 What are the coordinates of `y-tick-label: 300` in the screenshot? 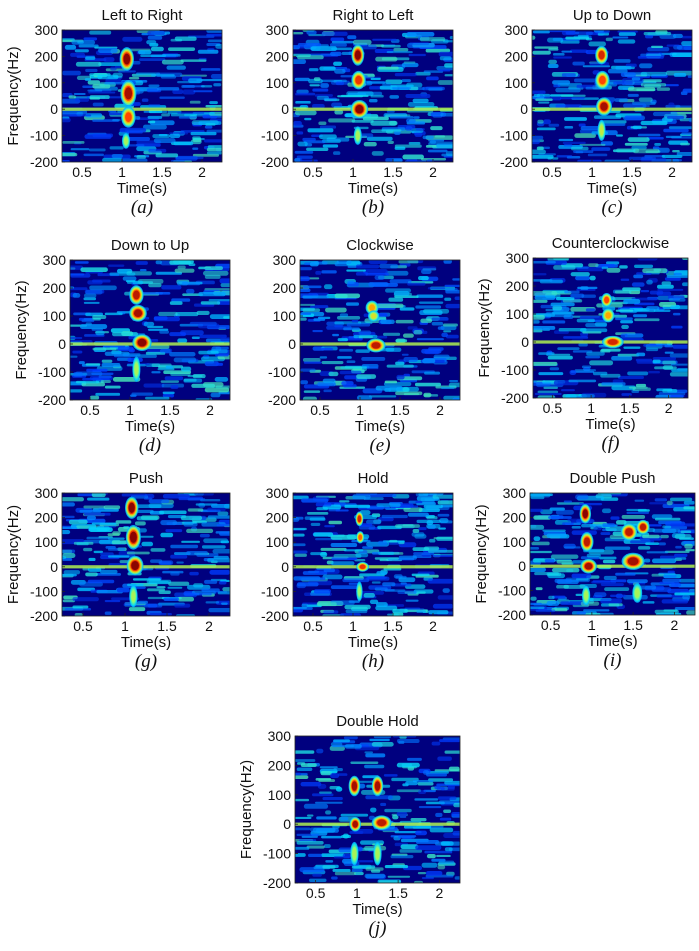 It's located at (285, 260).